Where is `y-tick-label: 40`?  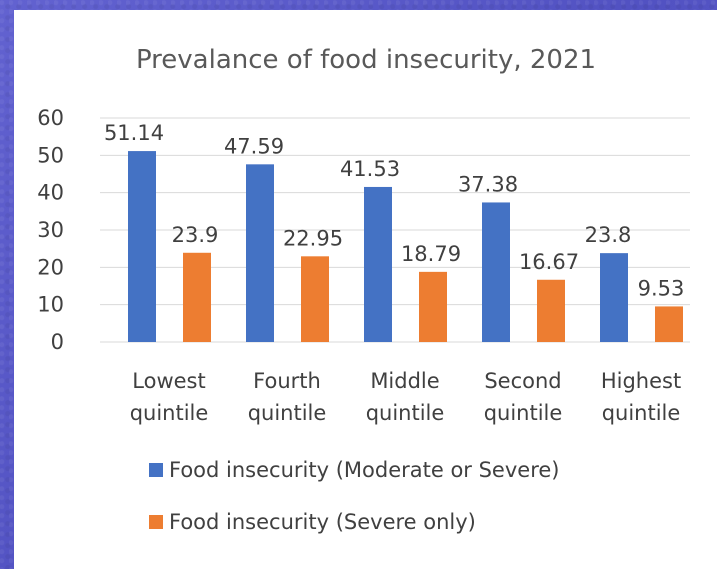 y-tick-label: 40 is located at coordinates (50, 193).